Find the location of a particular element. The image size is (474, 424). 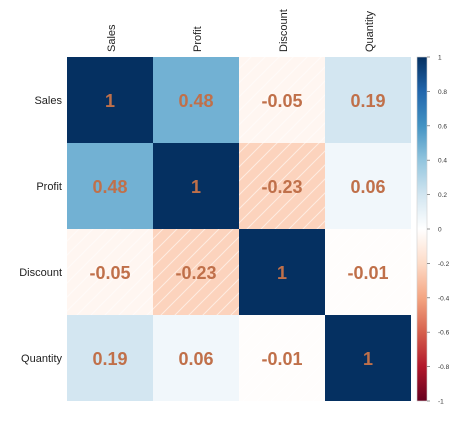

colorbar-tick-label: 0.6 is located at coordinates (442, 126).